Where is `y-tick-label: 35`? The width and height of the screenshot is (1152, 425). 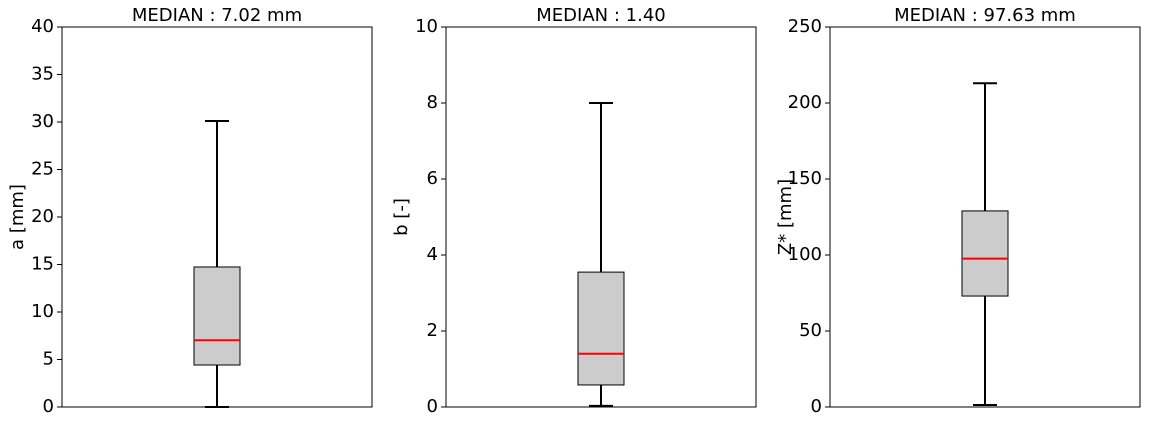 y-tick-label: 35 is located at coordinates (42, 74).